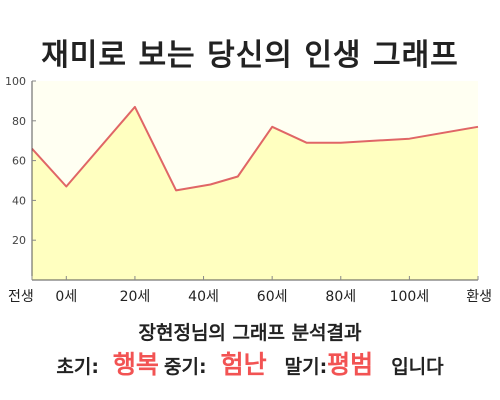 This screenshot has width=500, height=400. I want to click on y-tick-label: 80, so click(19, 121).